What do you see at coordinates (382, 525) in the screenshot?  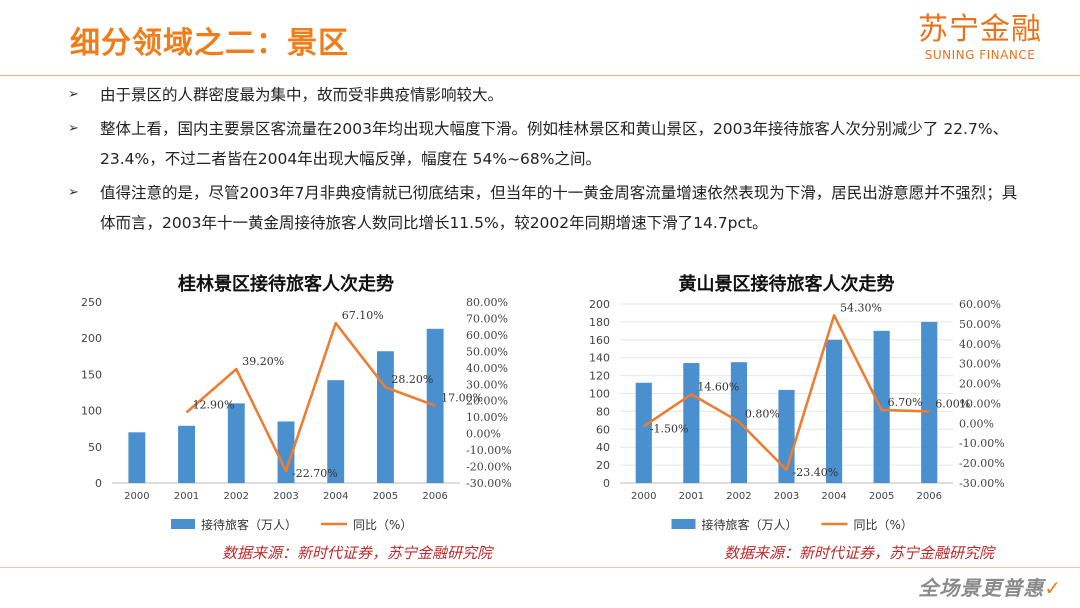 I see `legend-line-label: 同比（%）` at bounding box center [382, 525].